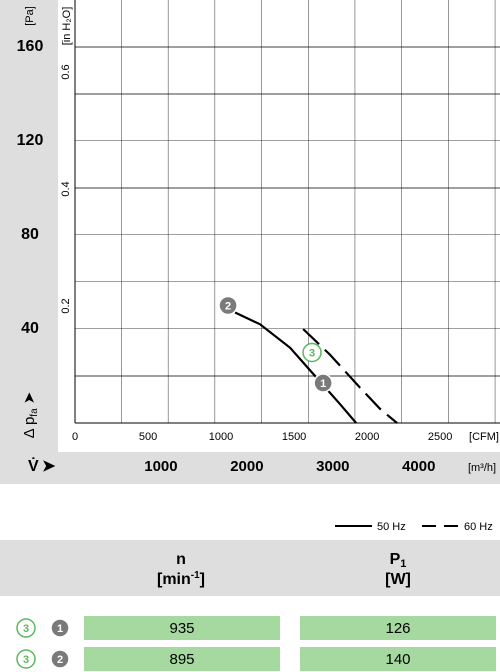 The height and width of the screenshot is (672, 500). Describe the element at coordinates (440, 437) in the screenshot. I see `x-tick-label: 2500` at that location.